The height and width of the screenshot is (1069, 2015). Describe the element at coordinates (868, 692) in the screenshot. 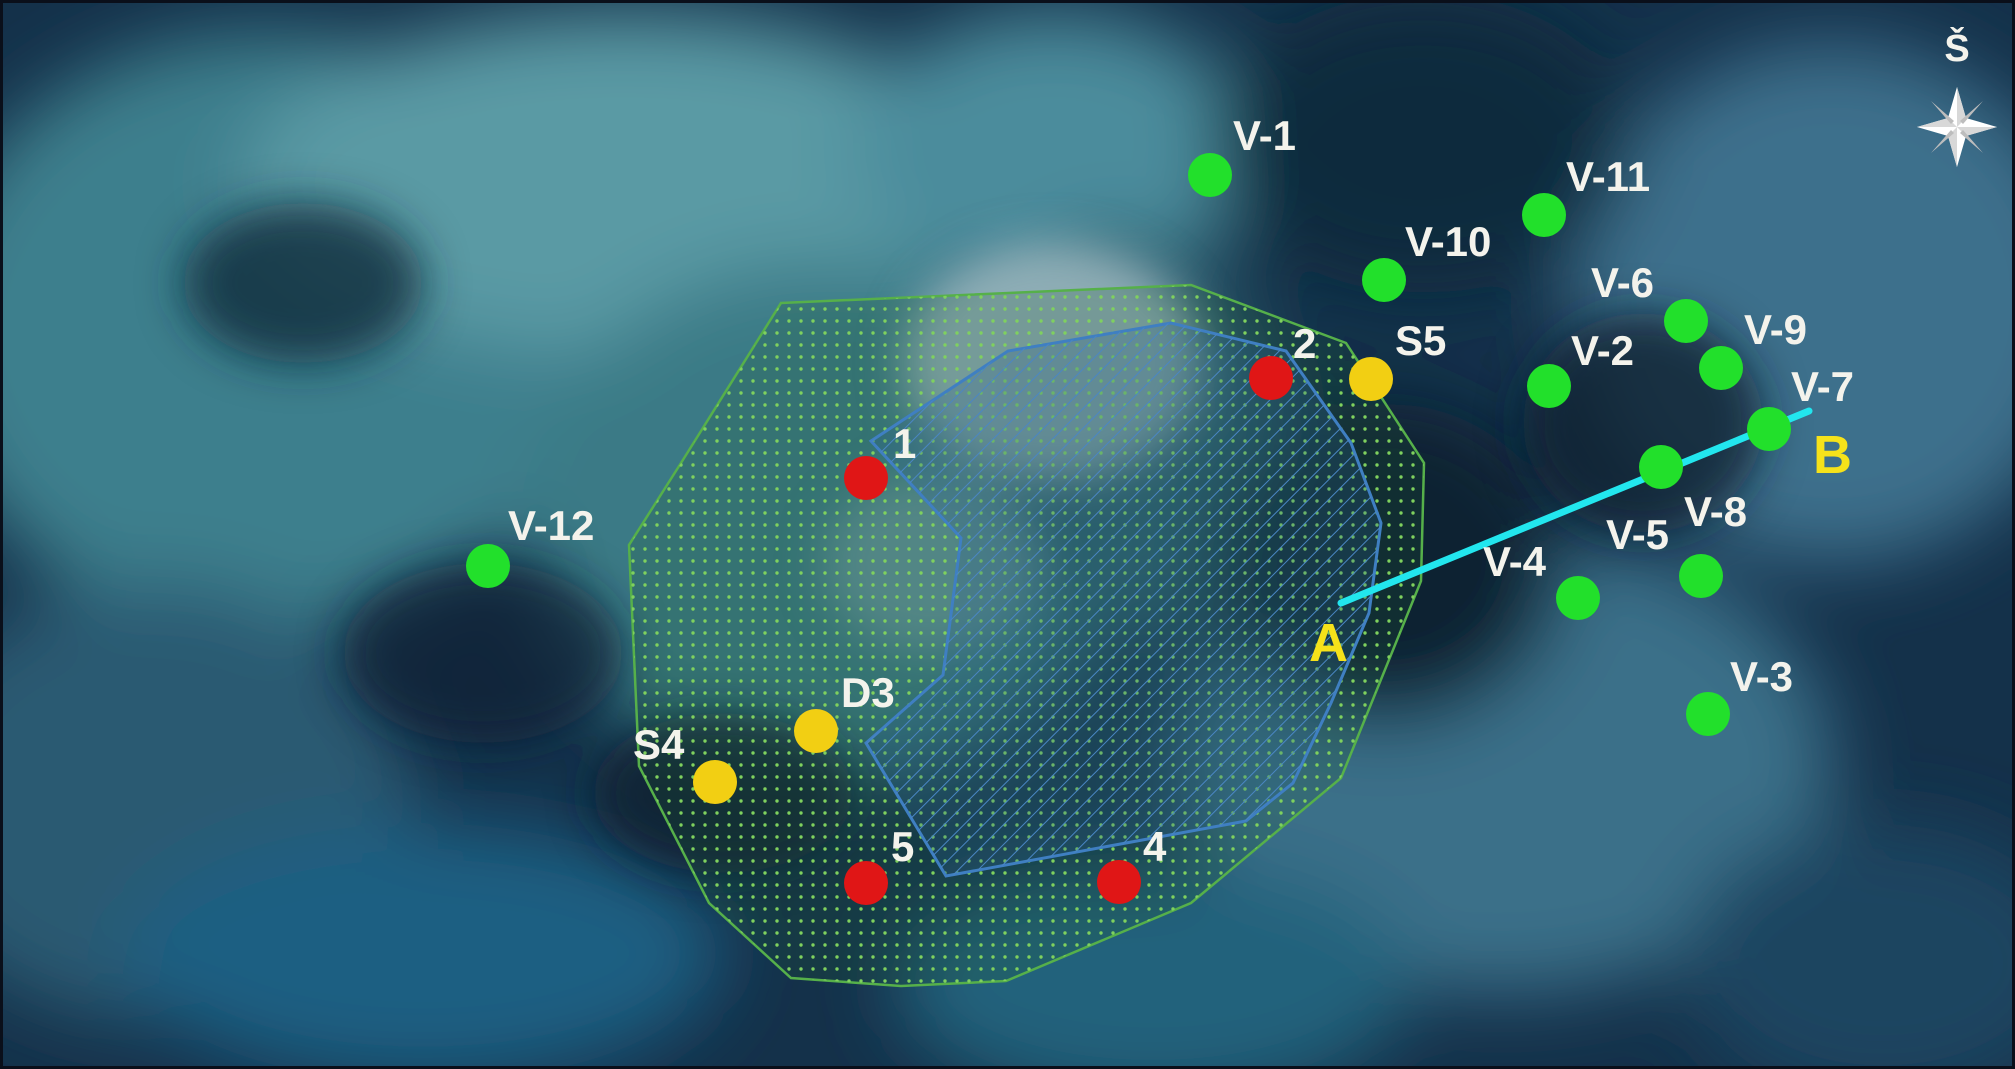

I see `well-label-d3: D3` at that location.